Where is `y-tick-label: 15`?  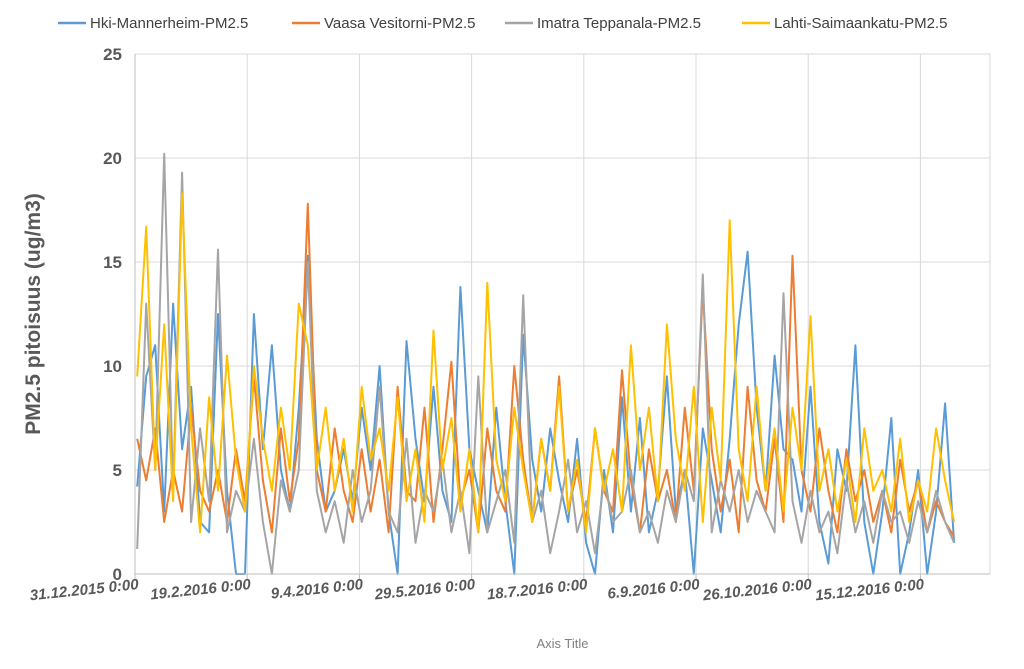 y-tick-label: 15 is located at coordinates (112, 262).